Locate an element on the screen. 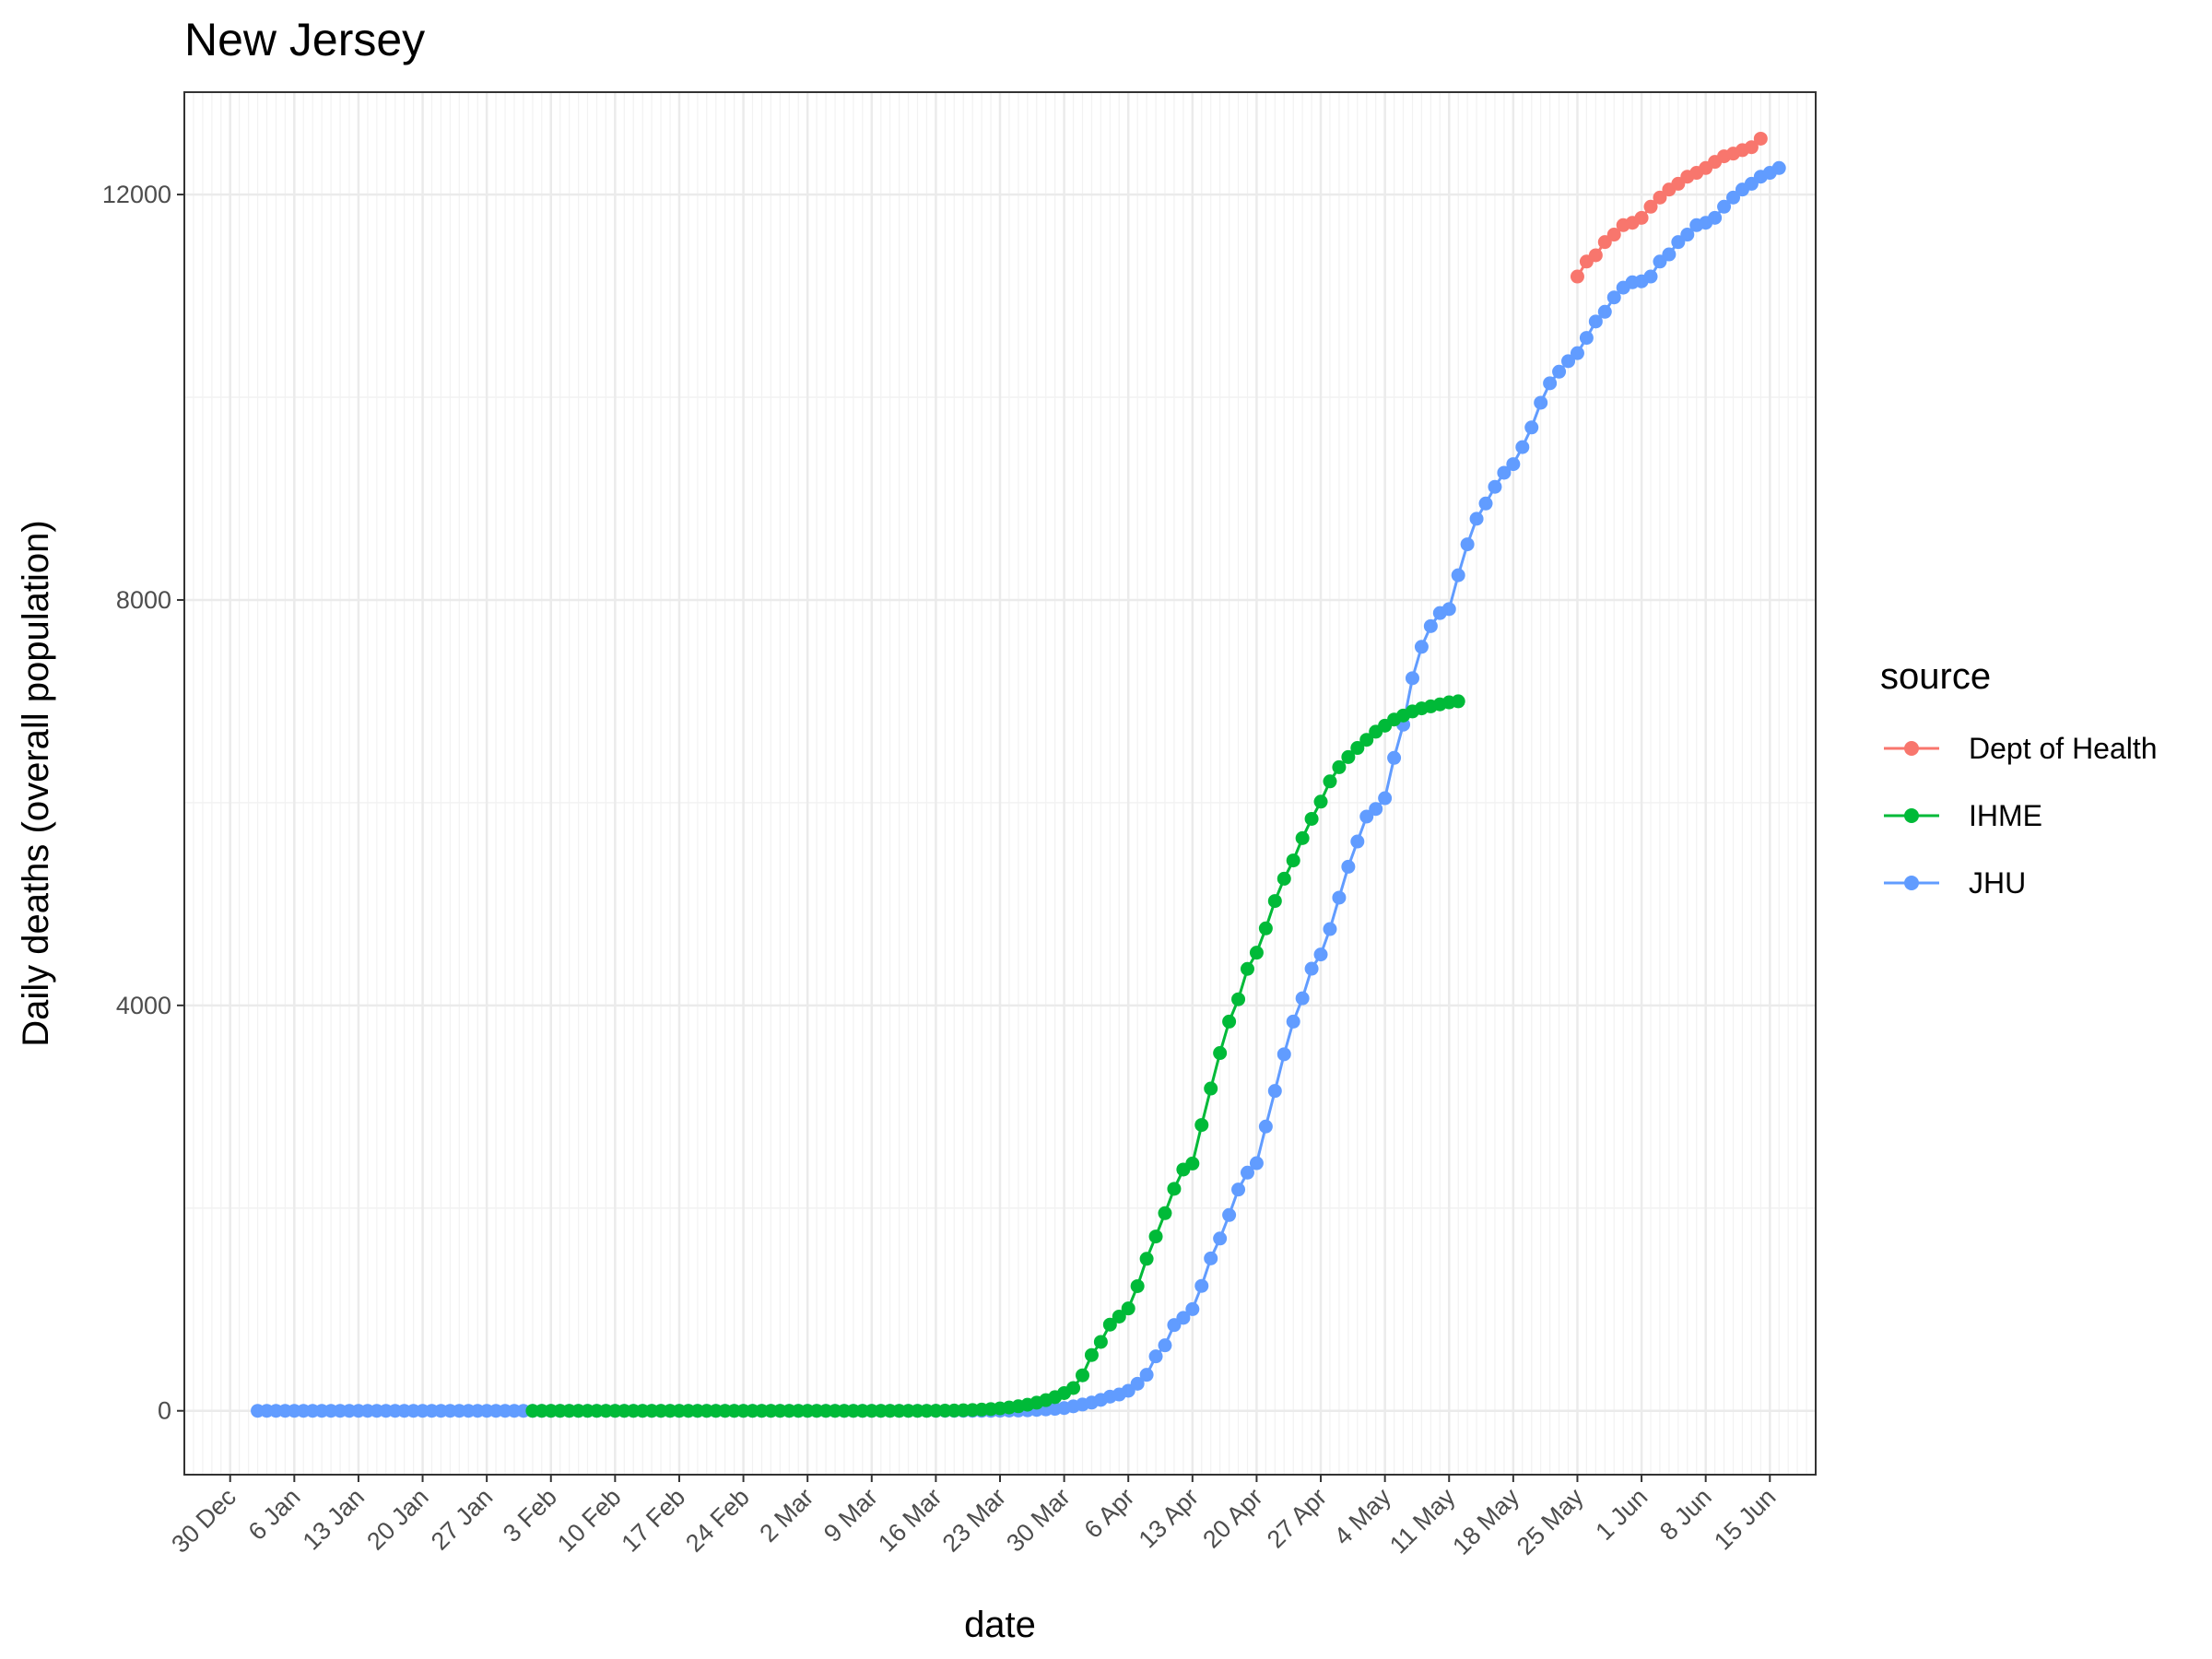 The height and width of the screenshot is (1659, 2212). legend-label: IHME is located at coordinates (2005, 815).